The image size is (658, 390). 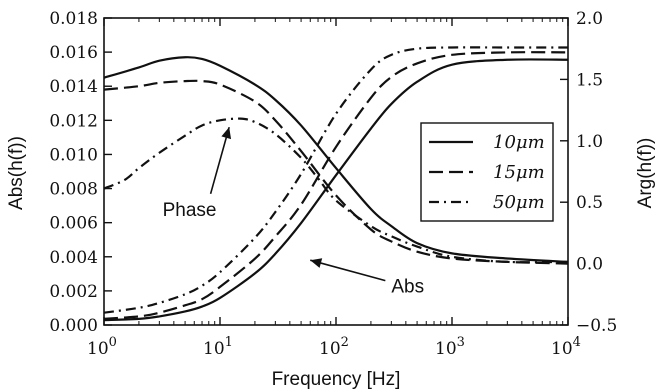 What do you see at coordinates (73, 190) in the screenshot?
I see `y-left-tick-label: 0.008` at bounding box center [73, 190].